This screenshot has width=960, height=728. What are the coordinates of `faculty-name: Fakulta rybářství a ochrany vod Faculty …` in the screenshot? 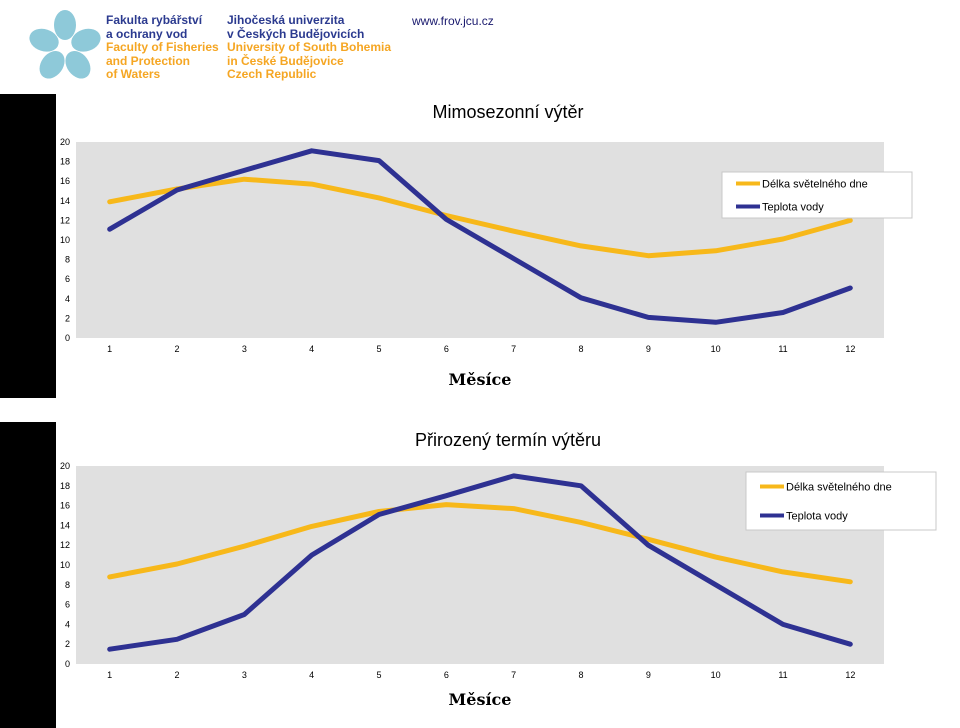 It's located at (162, 47).